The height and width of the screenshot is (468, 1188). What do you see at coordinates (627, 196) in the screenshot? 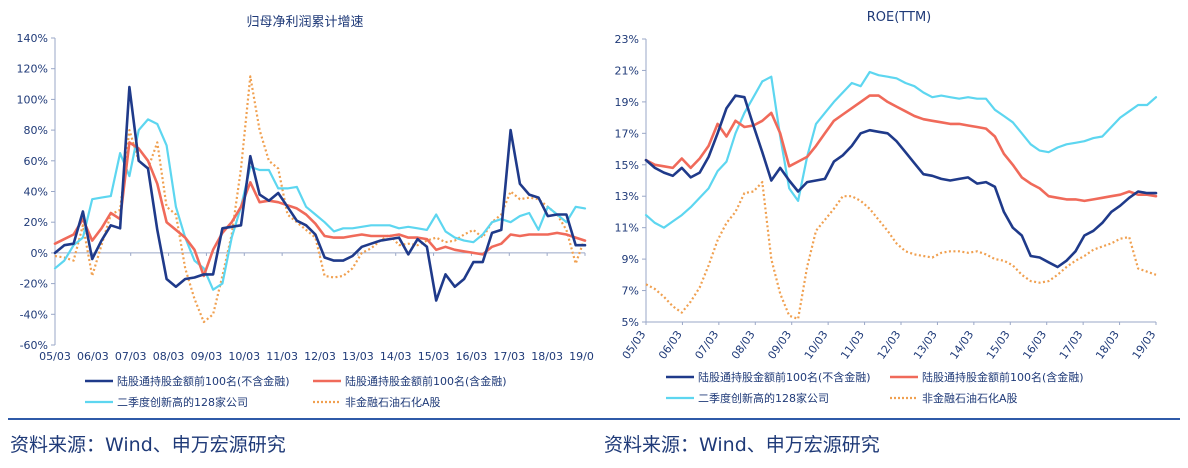
I see `y-tick-label: 13%` at bounding box center [627, 196].